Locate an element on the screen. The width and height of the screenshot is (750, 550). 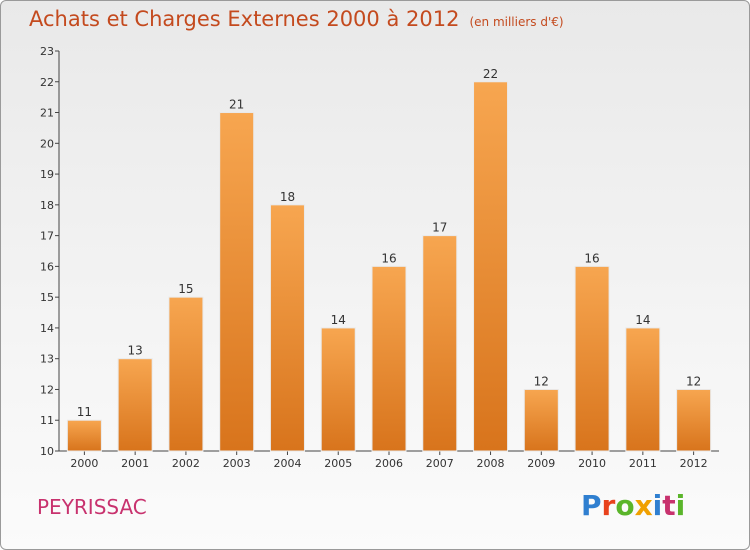
y-tick-label: 14 is located at coordinates (47, 328).